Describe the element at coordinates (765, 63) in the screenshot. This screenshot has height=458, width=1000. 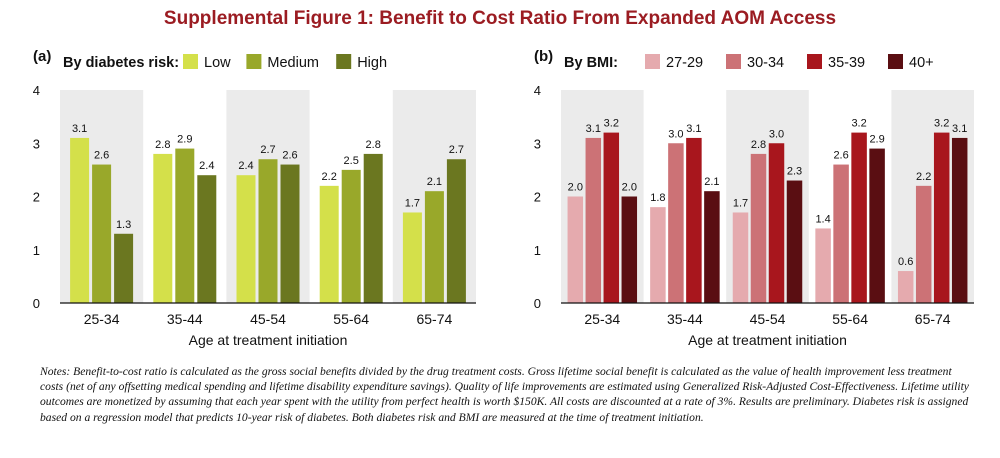
I see `legend-label: 30-34` at that location.